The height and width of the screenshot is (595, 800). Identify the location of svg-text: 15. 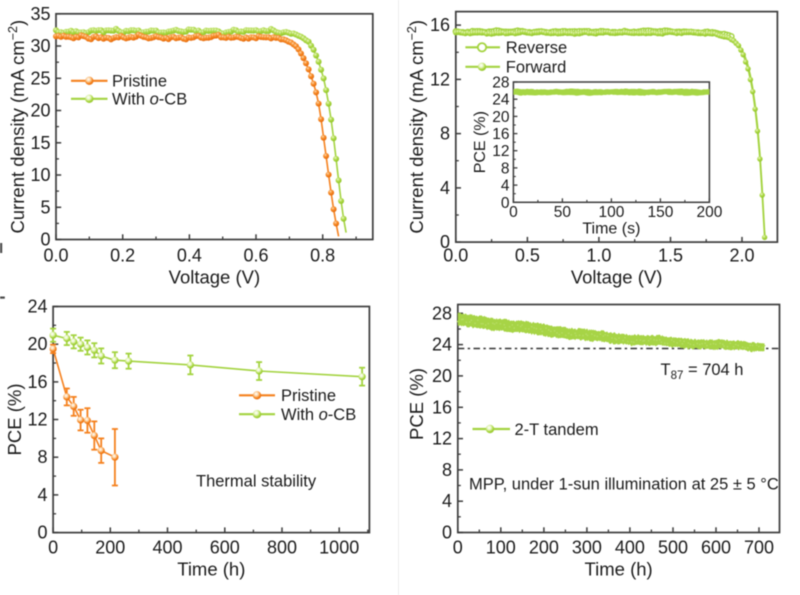
(40, 143).